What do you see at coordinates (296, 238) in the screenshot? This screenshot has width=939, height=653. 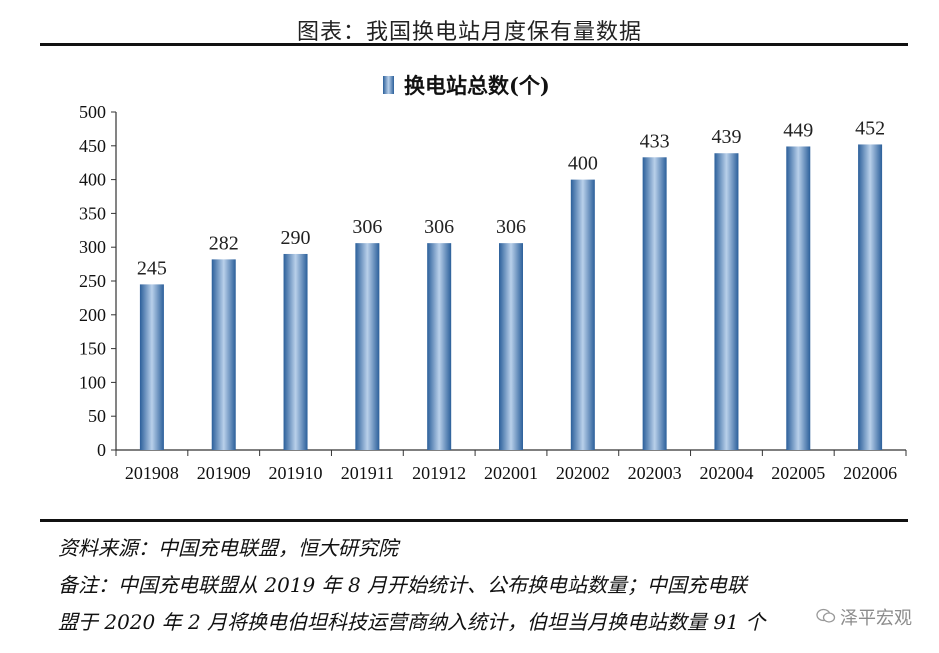 I see `data-label: 290` at bounding box center [296, 238].